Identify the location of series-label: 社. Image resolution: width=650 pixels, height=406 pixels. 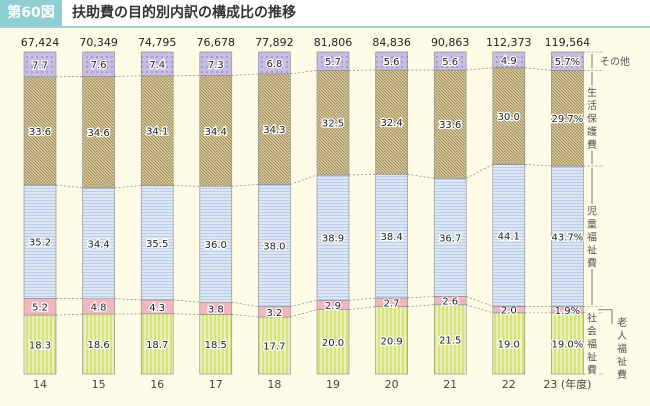
(592, 317).